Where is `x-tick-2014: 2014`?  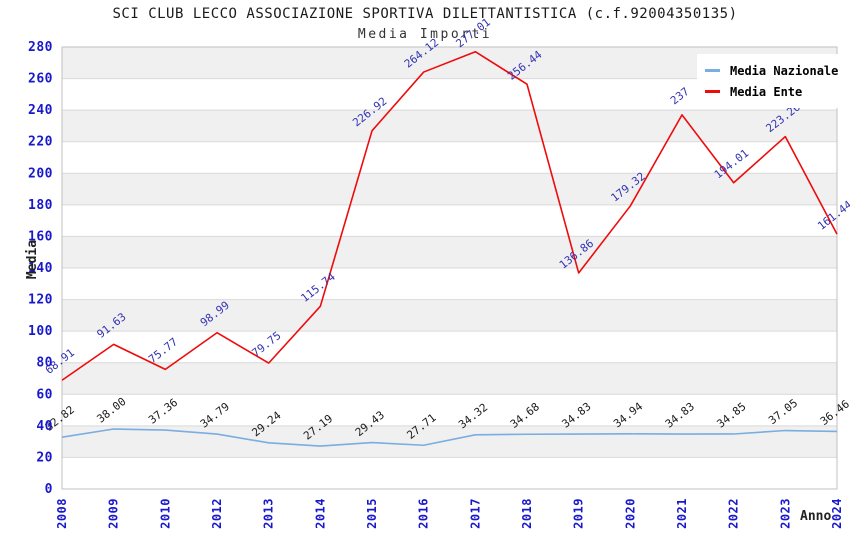
x-tick-2014: 2014 is located at coordinates (320, 513).